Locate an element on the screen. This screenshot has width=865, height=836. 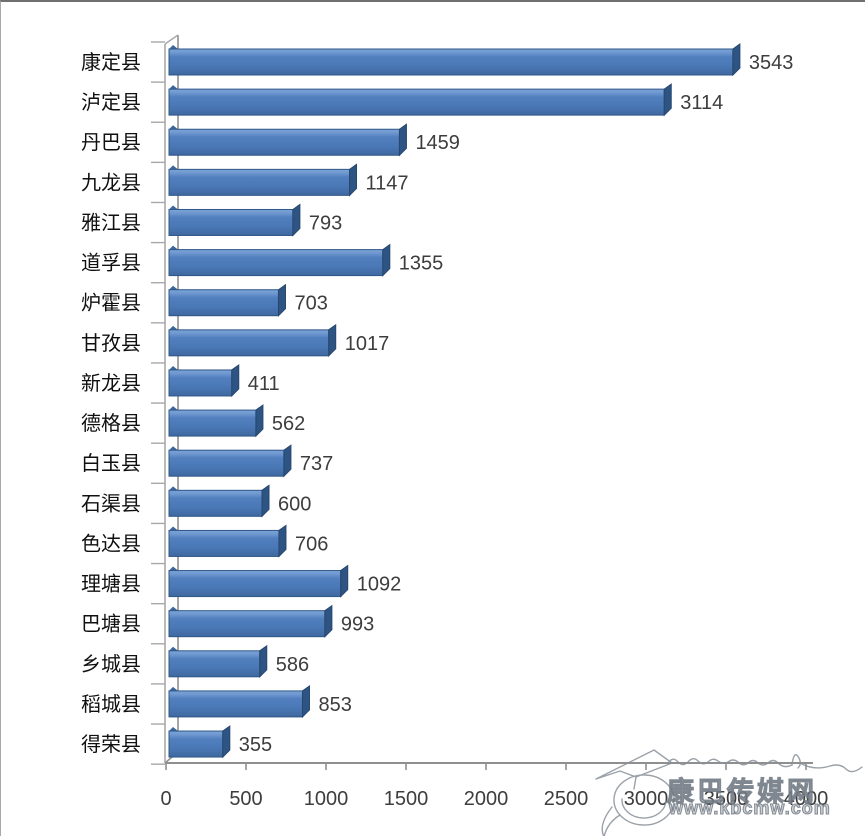
value-label: 562 is located at coordinates (288, 424).